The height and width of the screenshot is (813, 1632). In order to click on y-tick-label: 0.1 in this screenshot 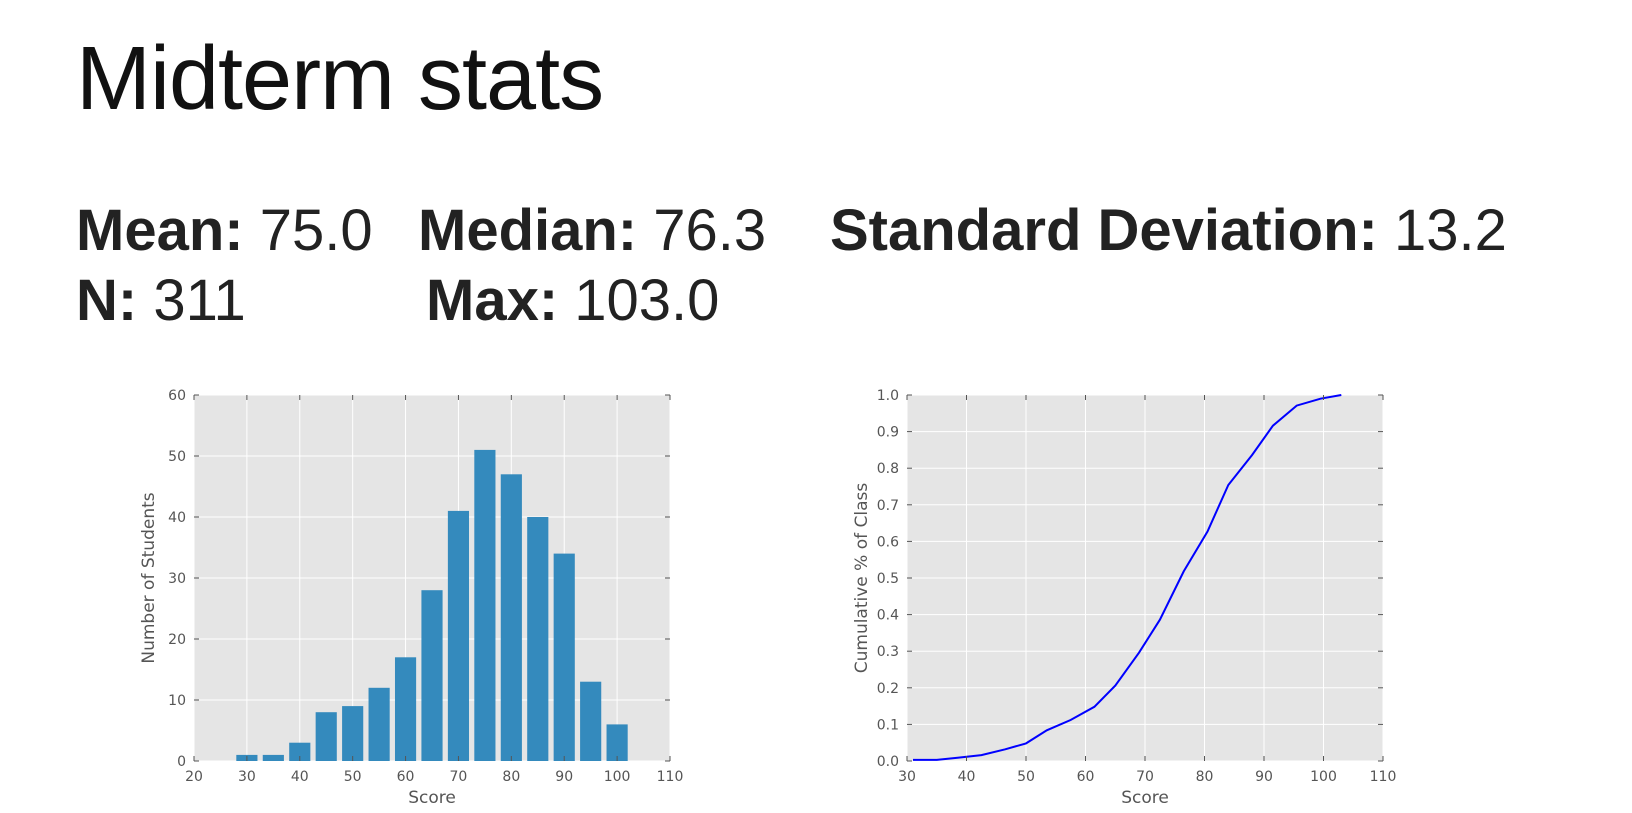, I will do `click(888, 725)`.